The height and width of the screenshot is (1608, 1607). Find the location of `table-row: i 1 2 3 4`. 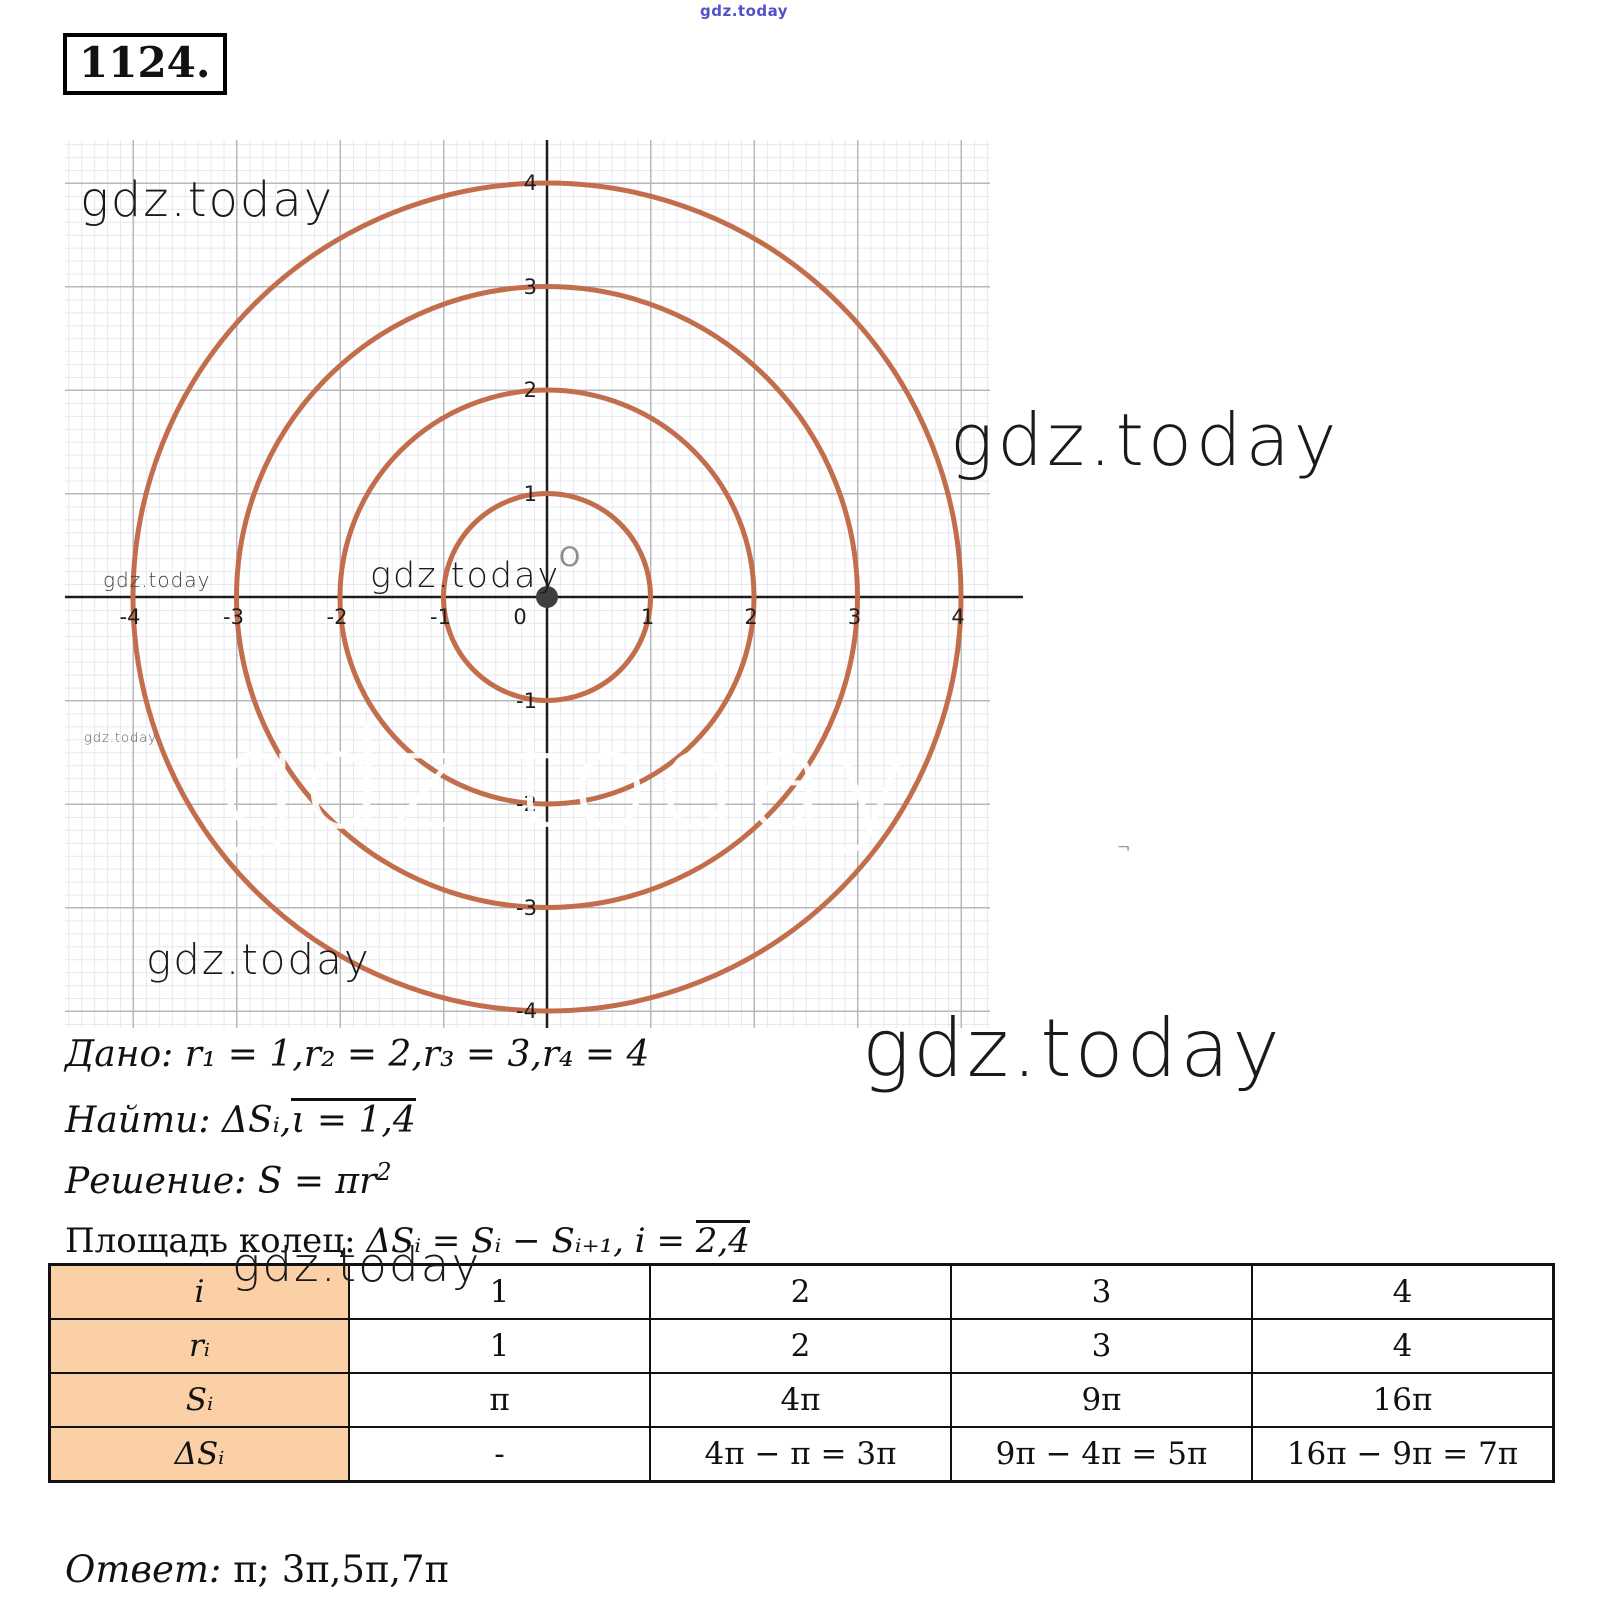

table-row: i 1 2 3 4 is located at coordinates (801, 1291).